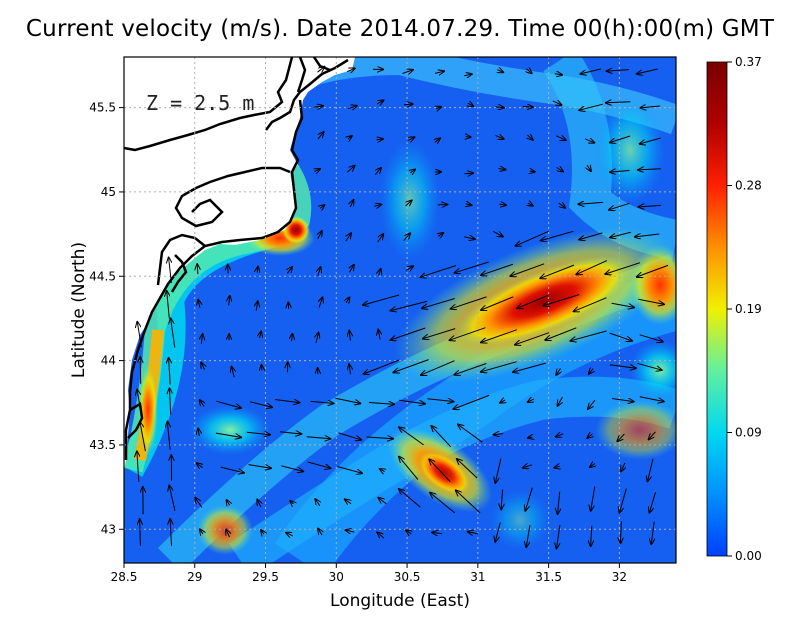 The image size is (800, 618). I want to click on x-tick-label: 31, so click(477, 577).